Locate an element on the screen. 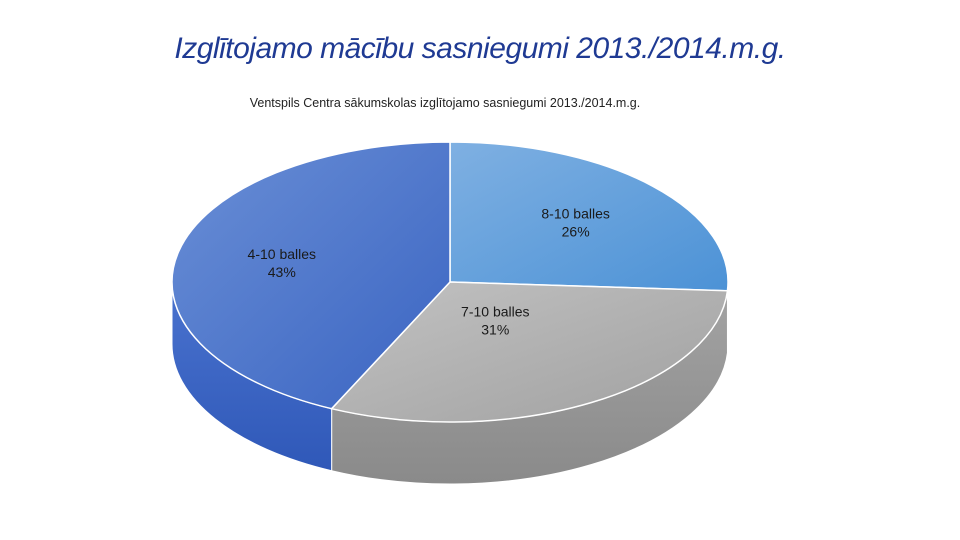 The width and height of the screenshot is (960, 540). data-label-value: 31% is located at coordinates (495, 330).